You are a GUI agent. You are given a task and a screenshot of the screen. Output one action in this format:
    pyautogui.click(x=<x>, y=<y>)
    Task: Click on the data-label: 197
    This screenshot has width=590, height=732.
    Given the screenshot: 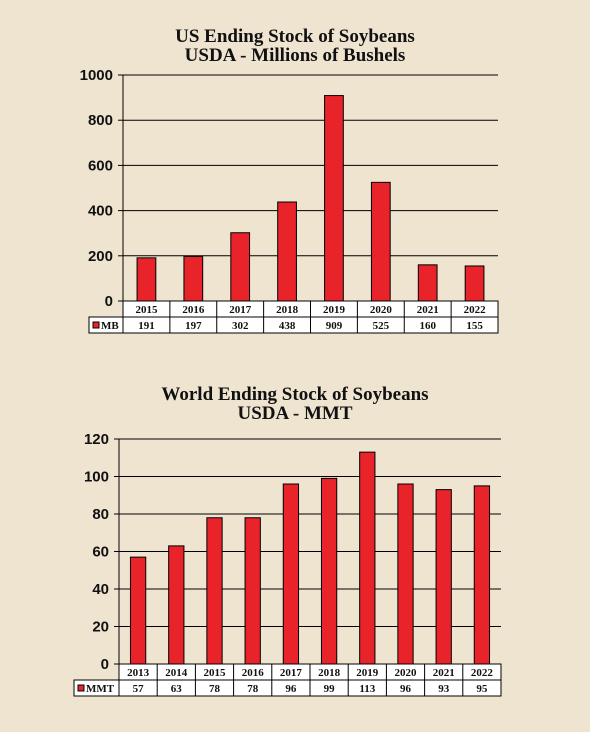 What is the action you would take?
    pyautogui.click(x=193, y=326)
    